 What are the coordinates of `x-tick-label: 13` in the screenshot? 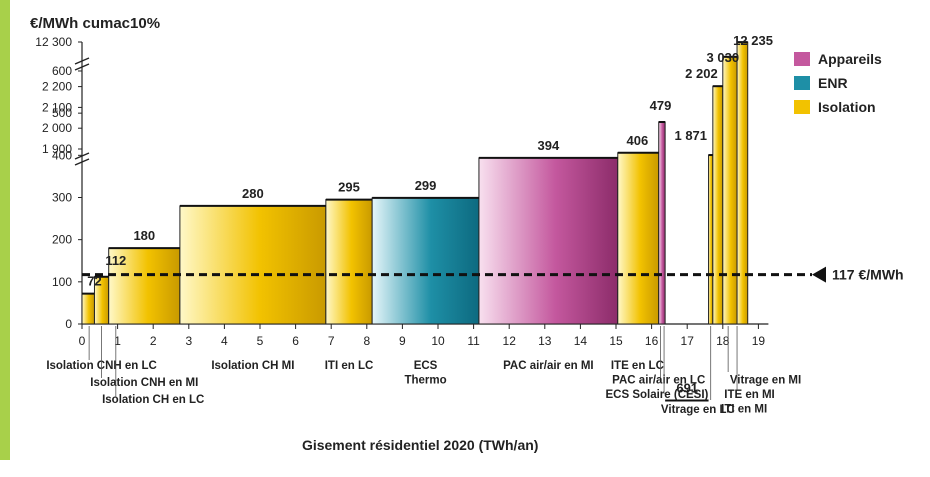 It's located at (545, 341).